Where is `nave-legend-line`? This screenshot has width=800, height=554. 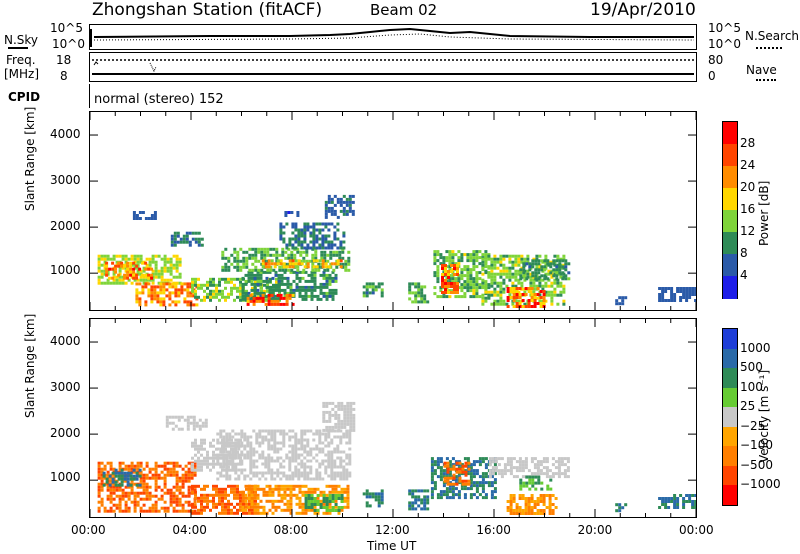
nave-legend-line is located at coordinates (766, 80).